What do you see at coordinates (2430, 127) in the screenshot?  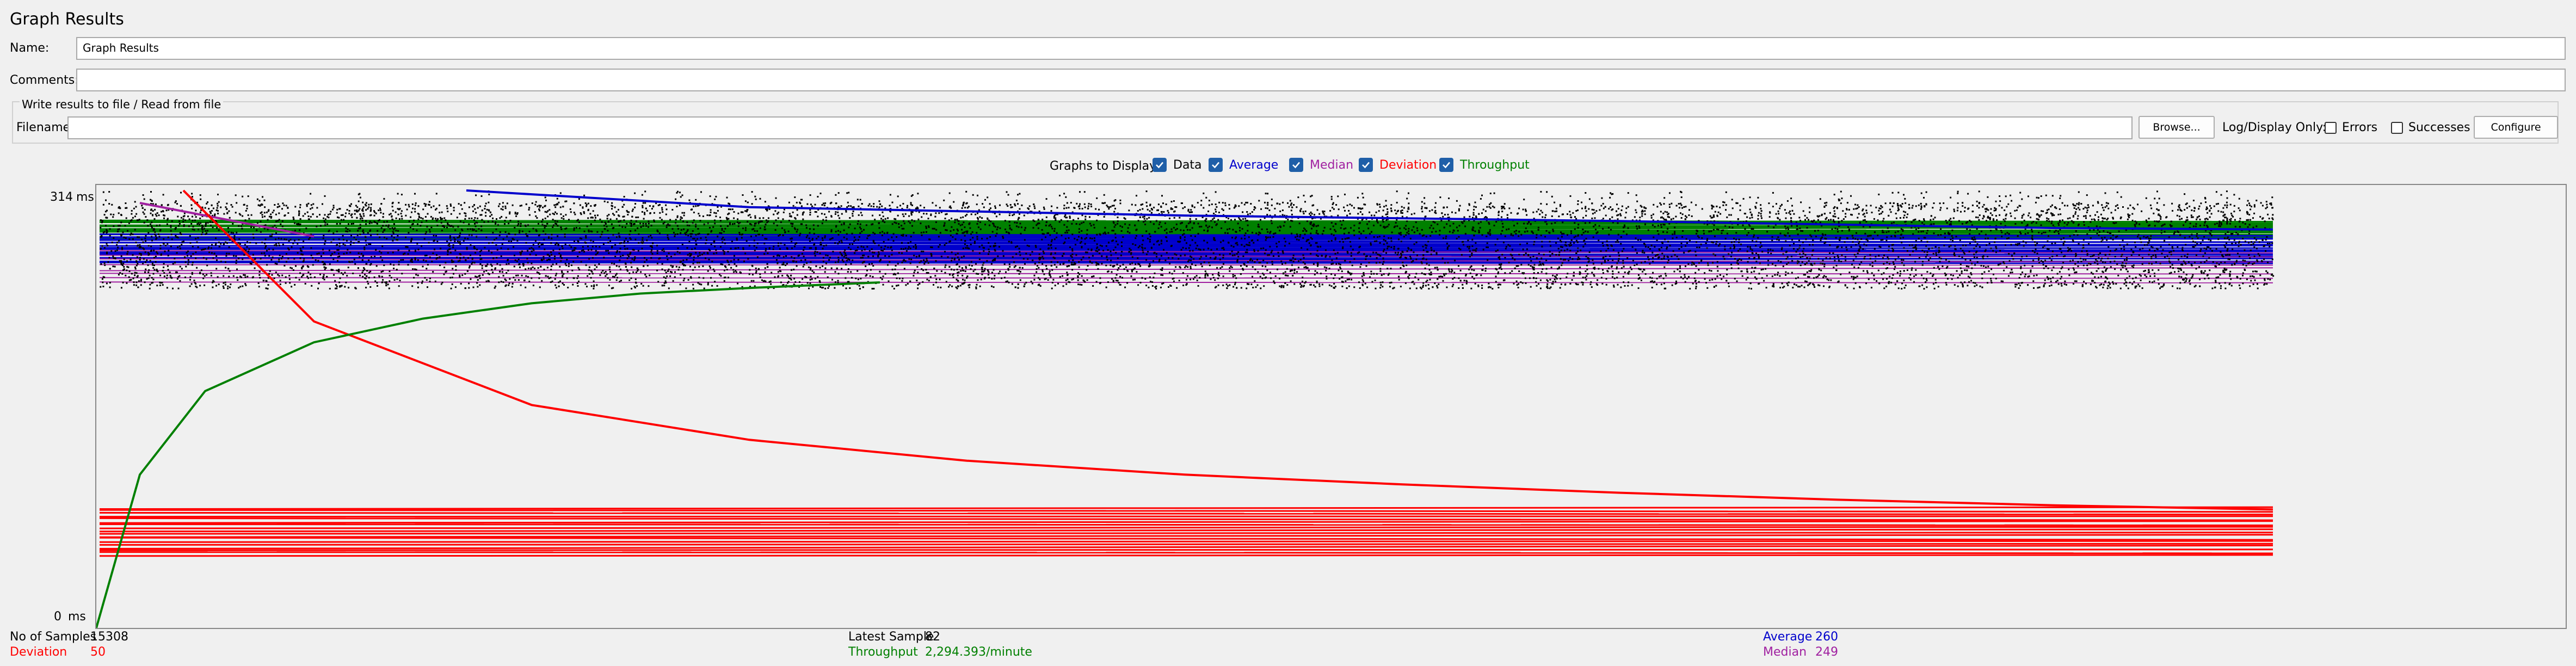 I see `successes-checkbox: Successes` at bounding box center [2430, 127].